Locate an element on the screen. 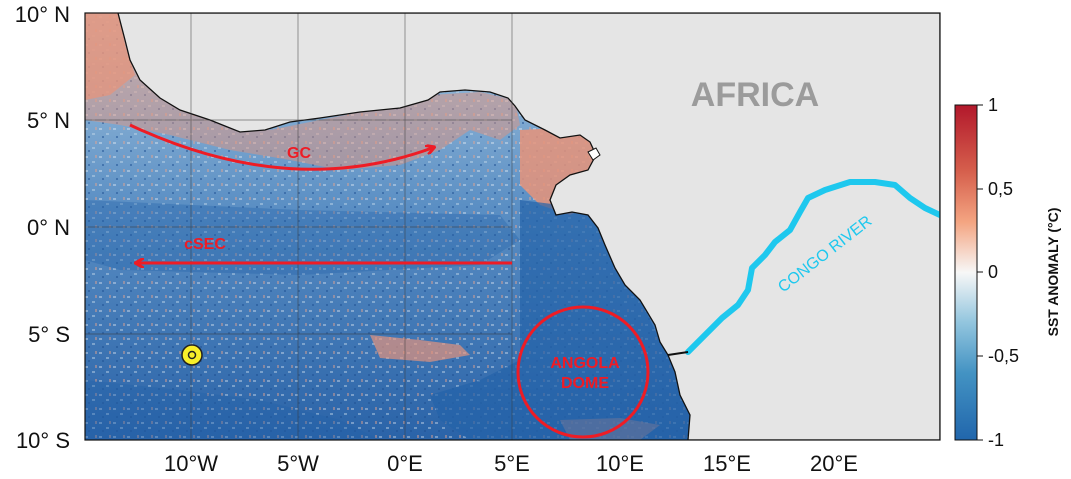  congo-river is located at coordinates (812, 267).